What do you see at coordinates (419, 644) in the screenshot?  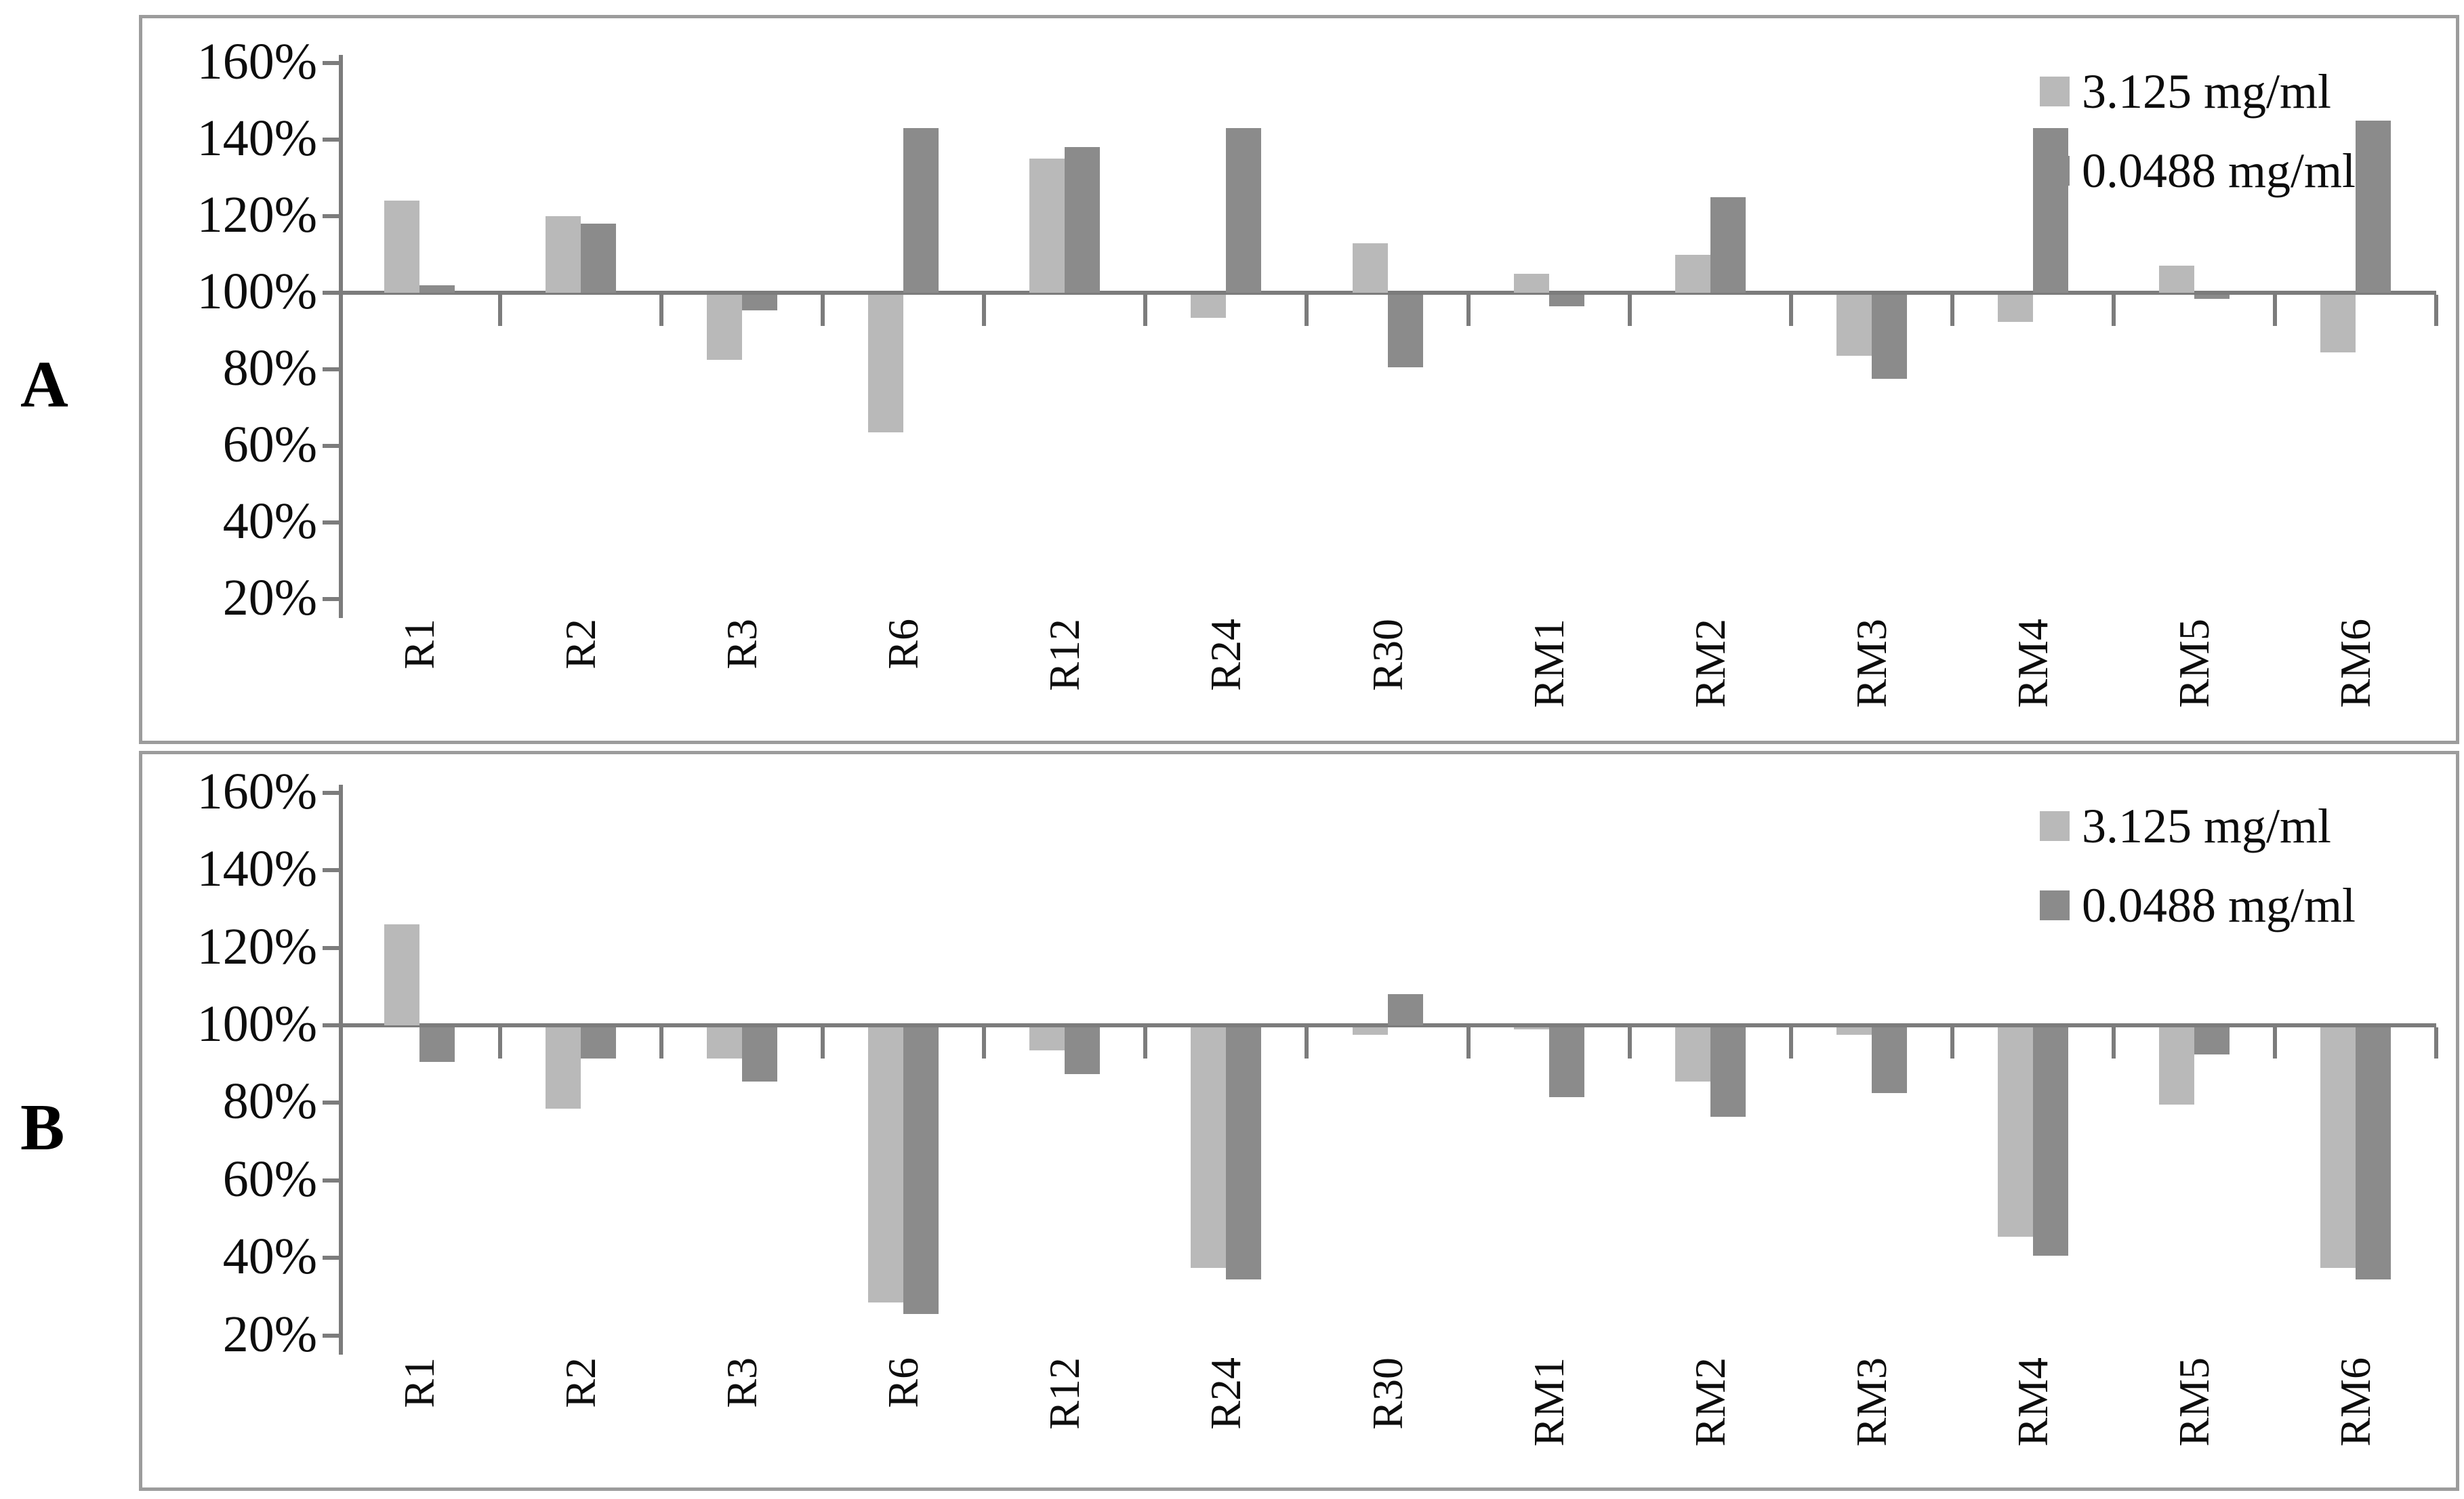 I see `x-category-label: R1` at bounding box center [419, 644].